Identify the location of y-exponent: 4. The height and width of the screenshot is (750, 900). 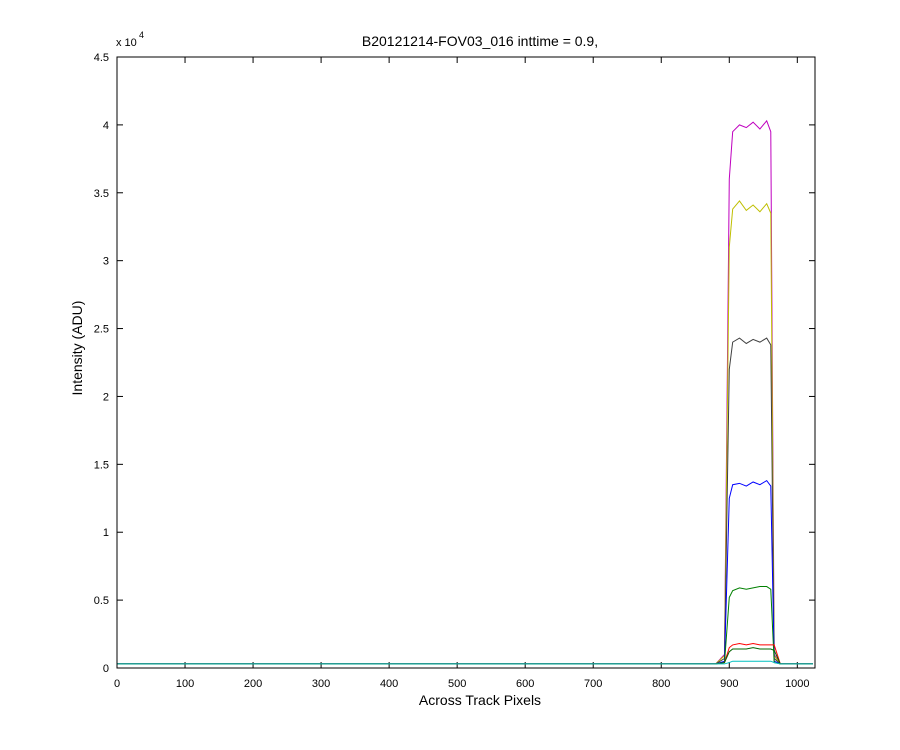
(141, 35).